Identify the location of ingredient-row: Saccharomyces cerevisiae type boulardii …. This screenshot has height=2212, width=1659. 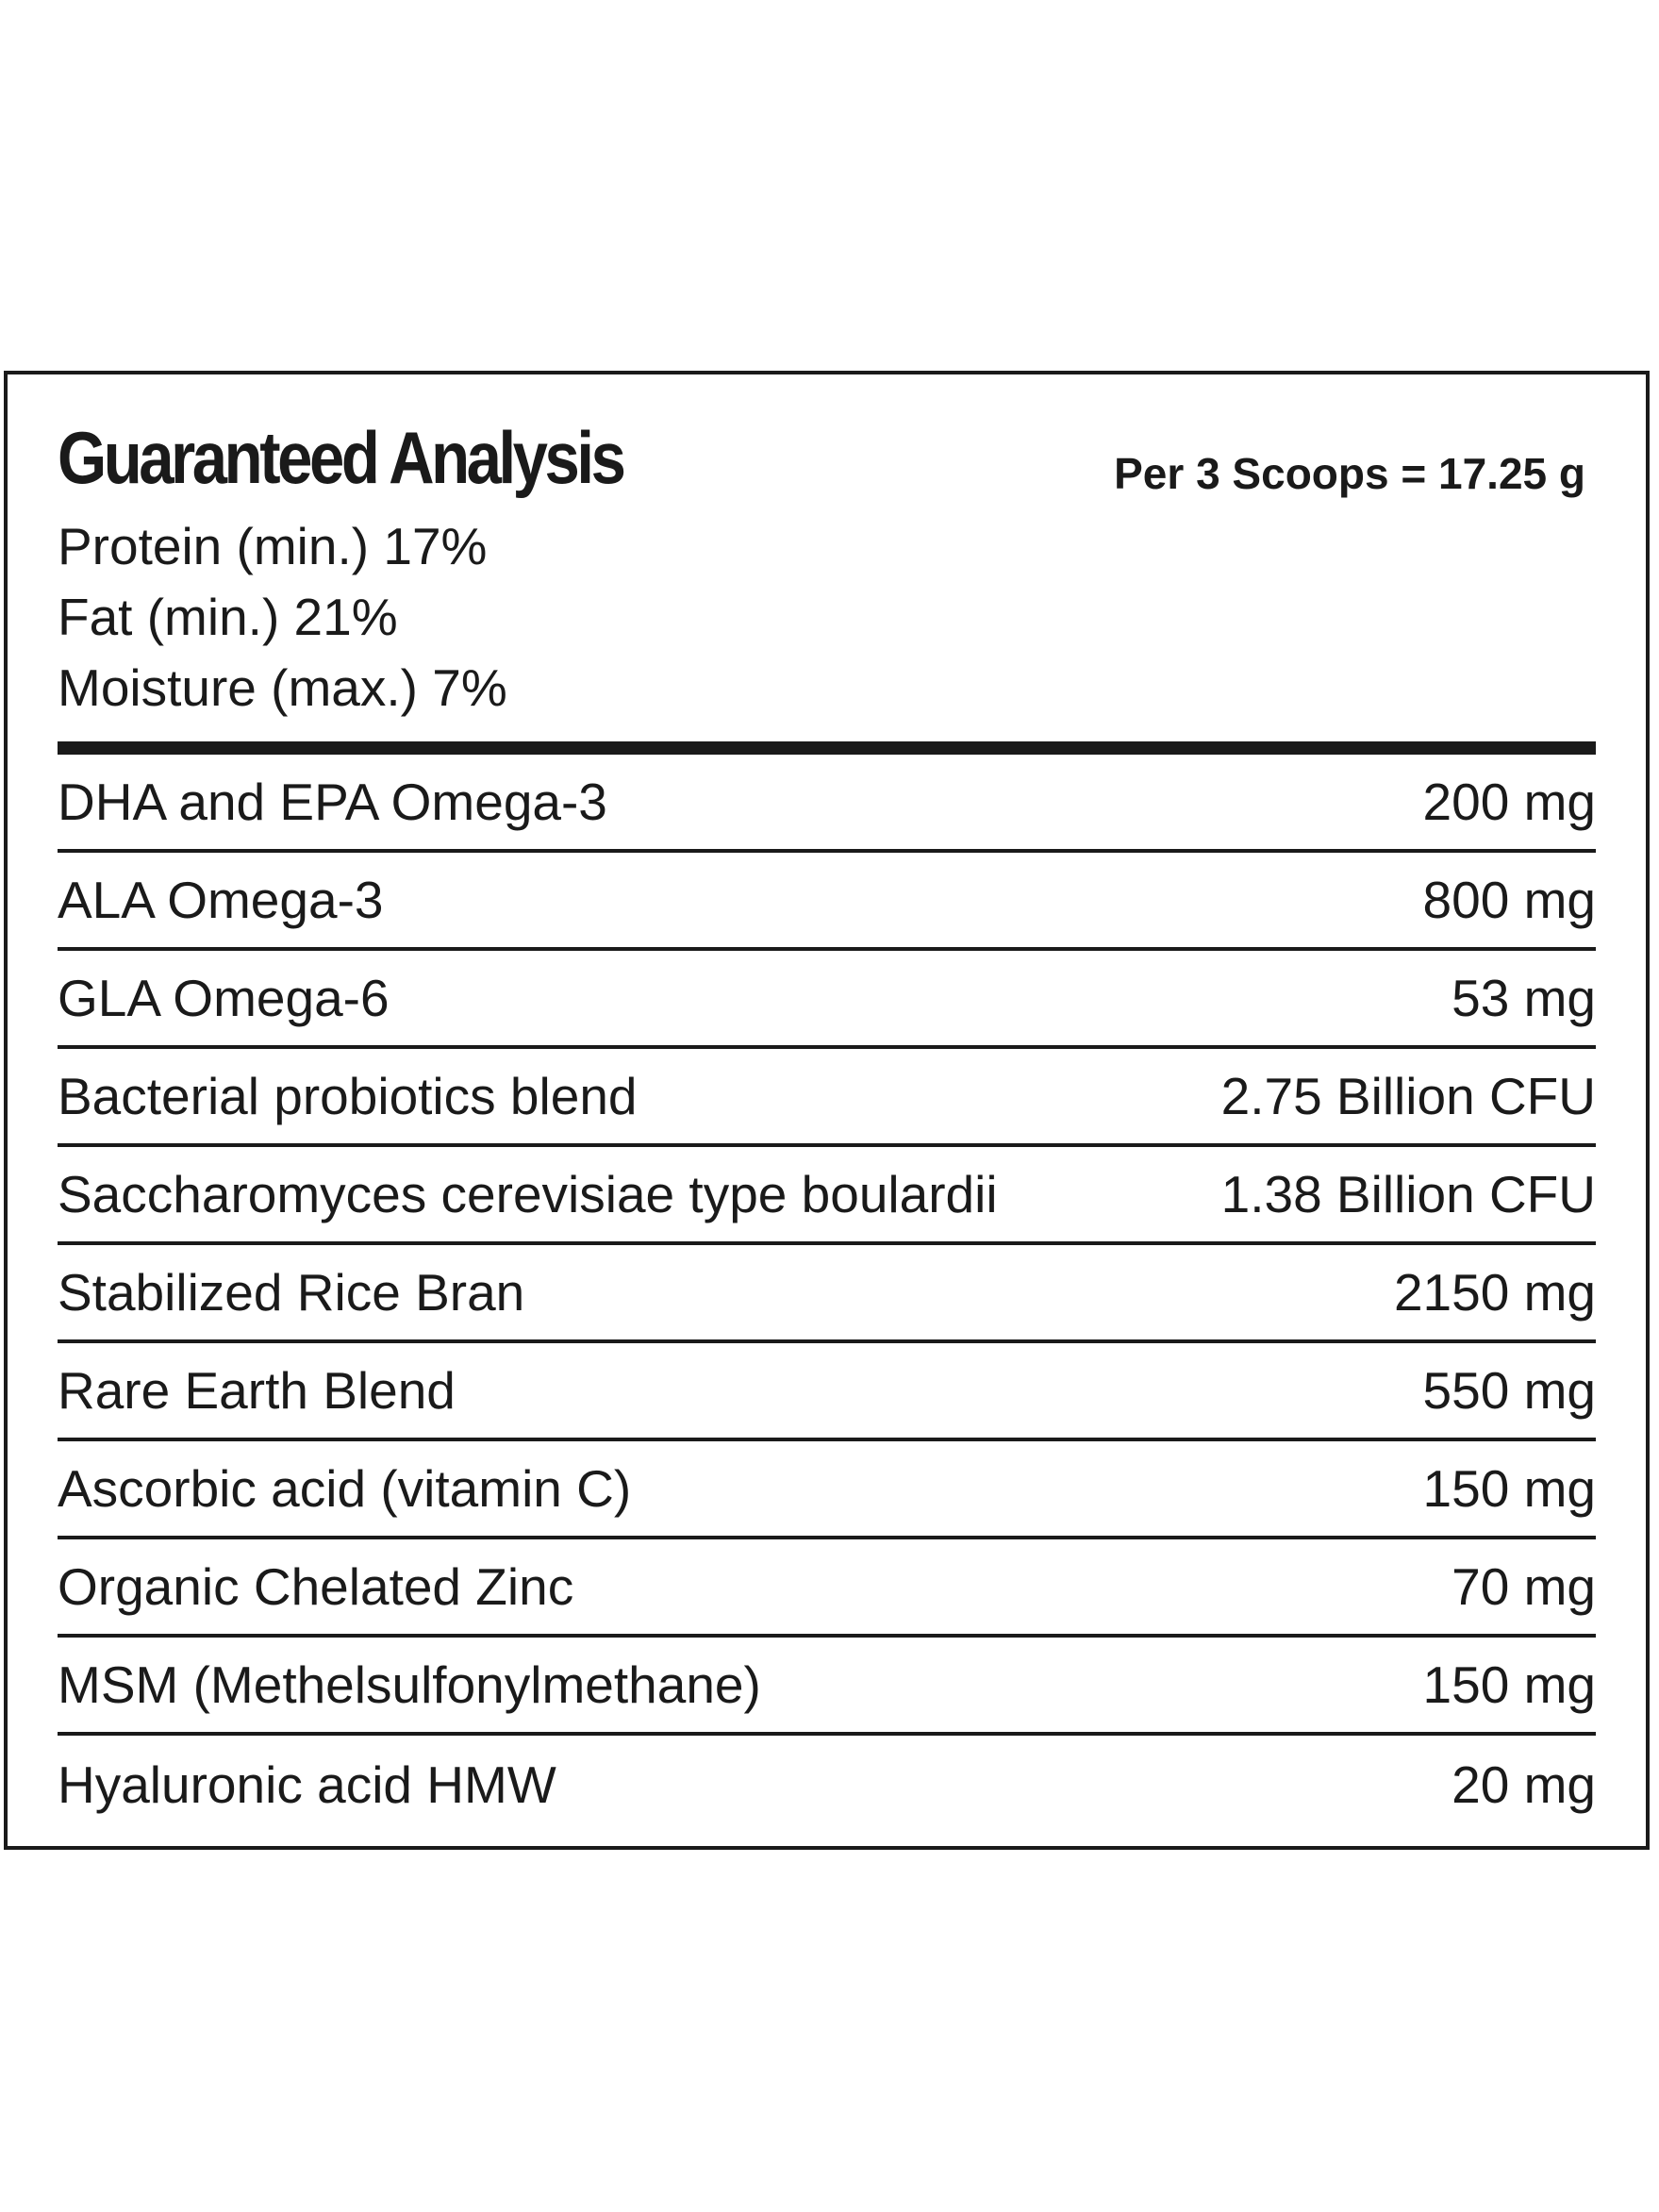
(827, 1196).